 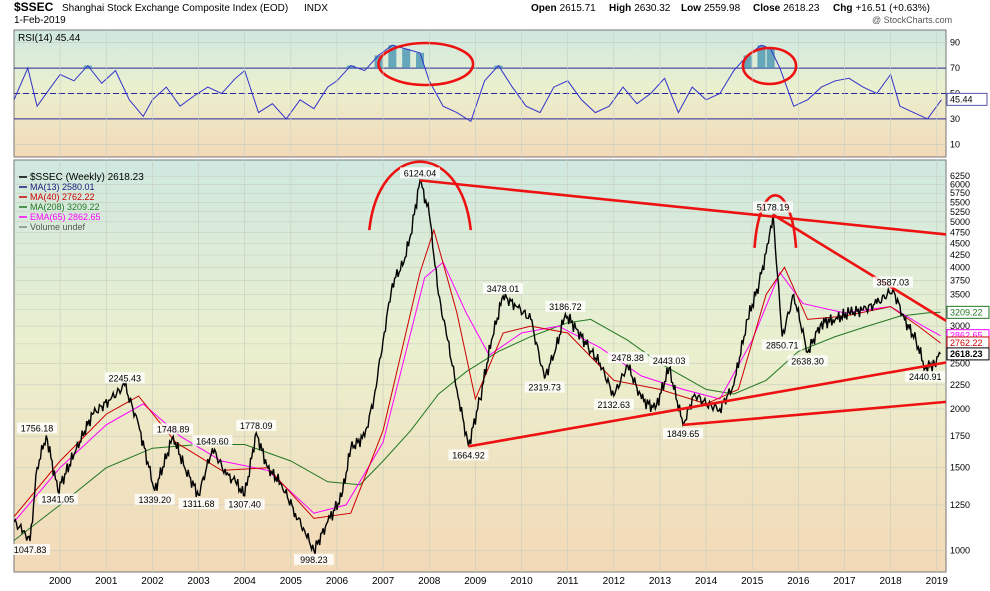 What do you see at coordinates (706, 581) in the screenshot?
I see `x-tick-label: 2014` at bounding box center [706, 581].